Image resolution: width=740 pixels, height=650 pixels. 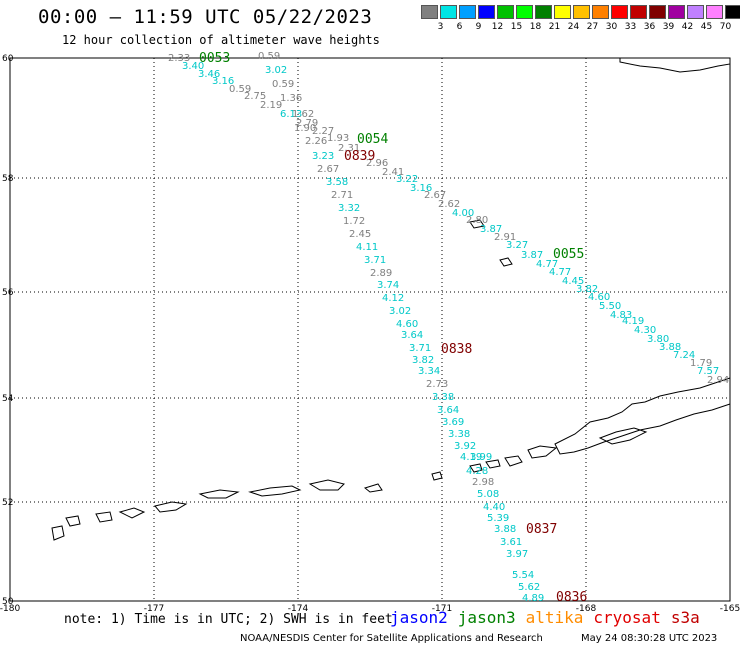 I want to click on wave-height-value: 2.80, so click(x=477, y=220).